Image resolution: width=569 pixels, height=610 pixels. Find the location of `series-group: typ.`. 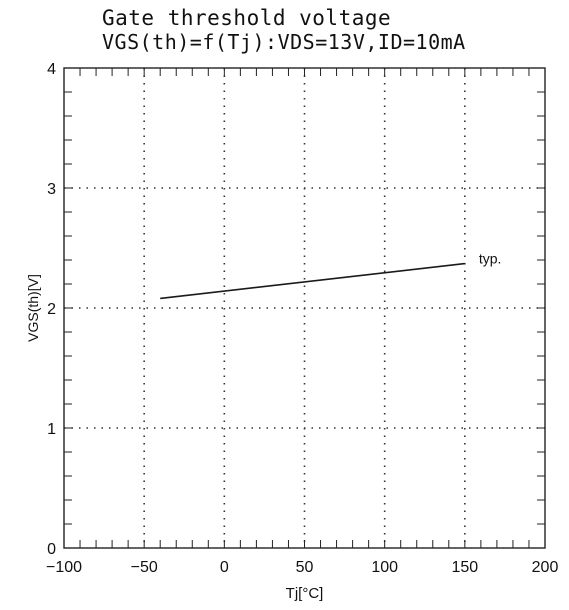

series-group: typ. is located at coordinates (331, 275).